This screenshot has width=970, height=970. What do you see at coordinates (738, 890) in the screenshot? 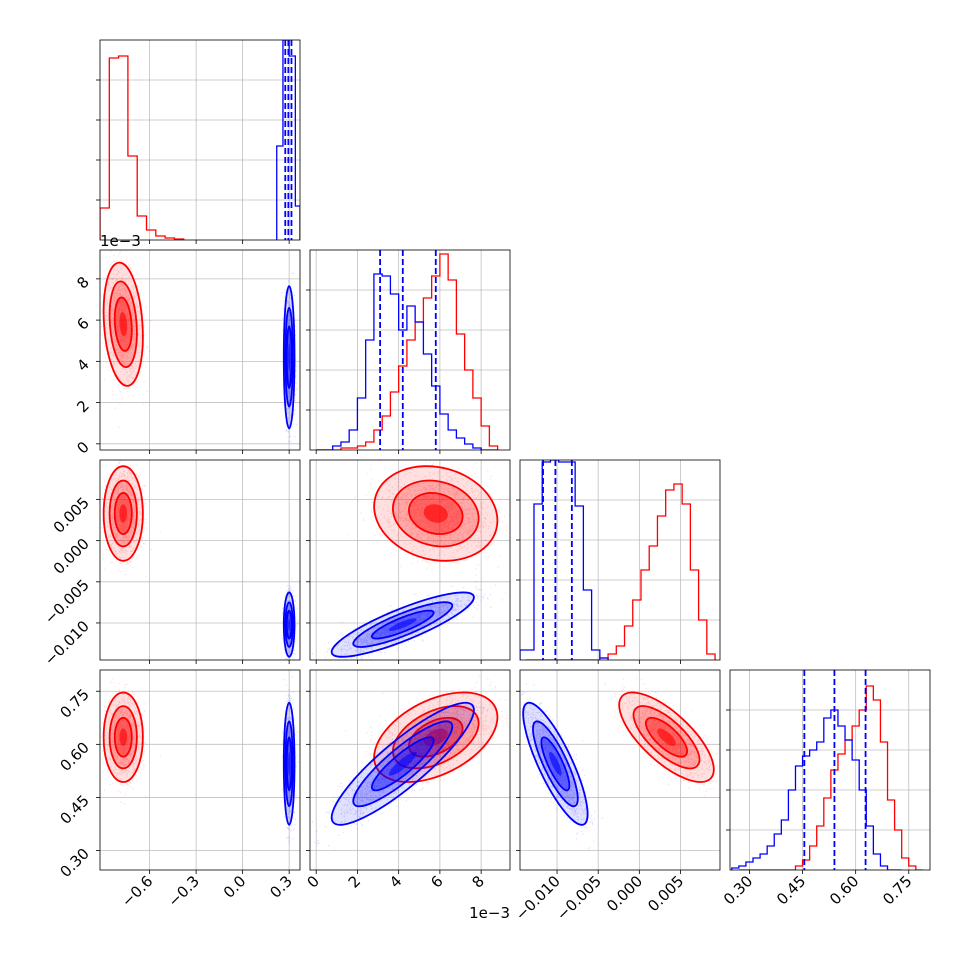
I see `x-tick-label: 0.30` at bounding box center [738, 890].